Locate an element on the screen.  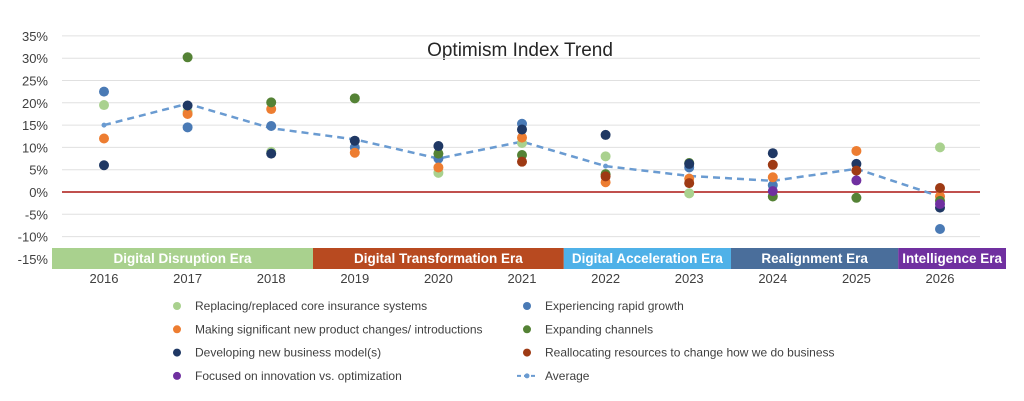
x-tick-label: 2024 is located at coordinates (772, 278).